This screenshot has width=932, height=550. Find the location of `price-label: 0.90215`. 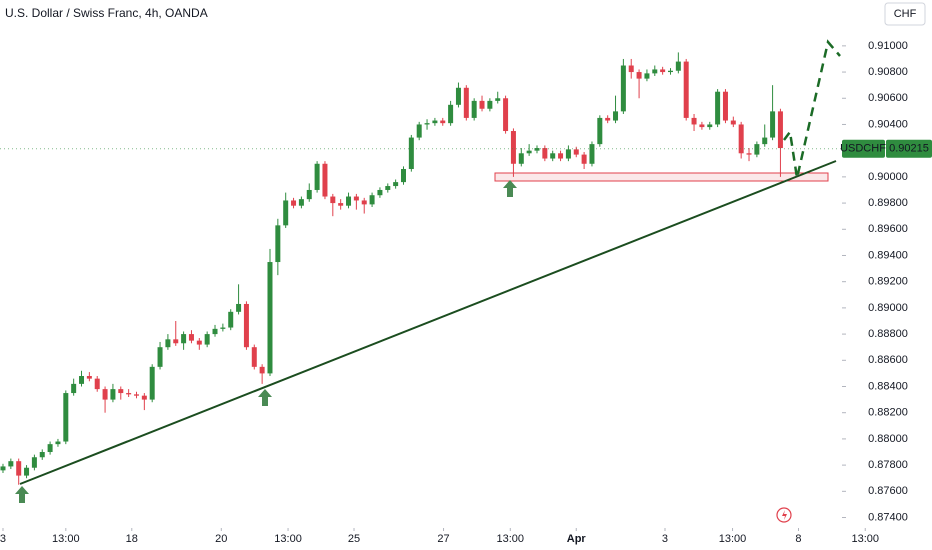

price-label: 0.90215 is located at coordinates (909, 149).